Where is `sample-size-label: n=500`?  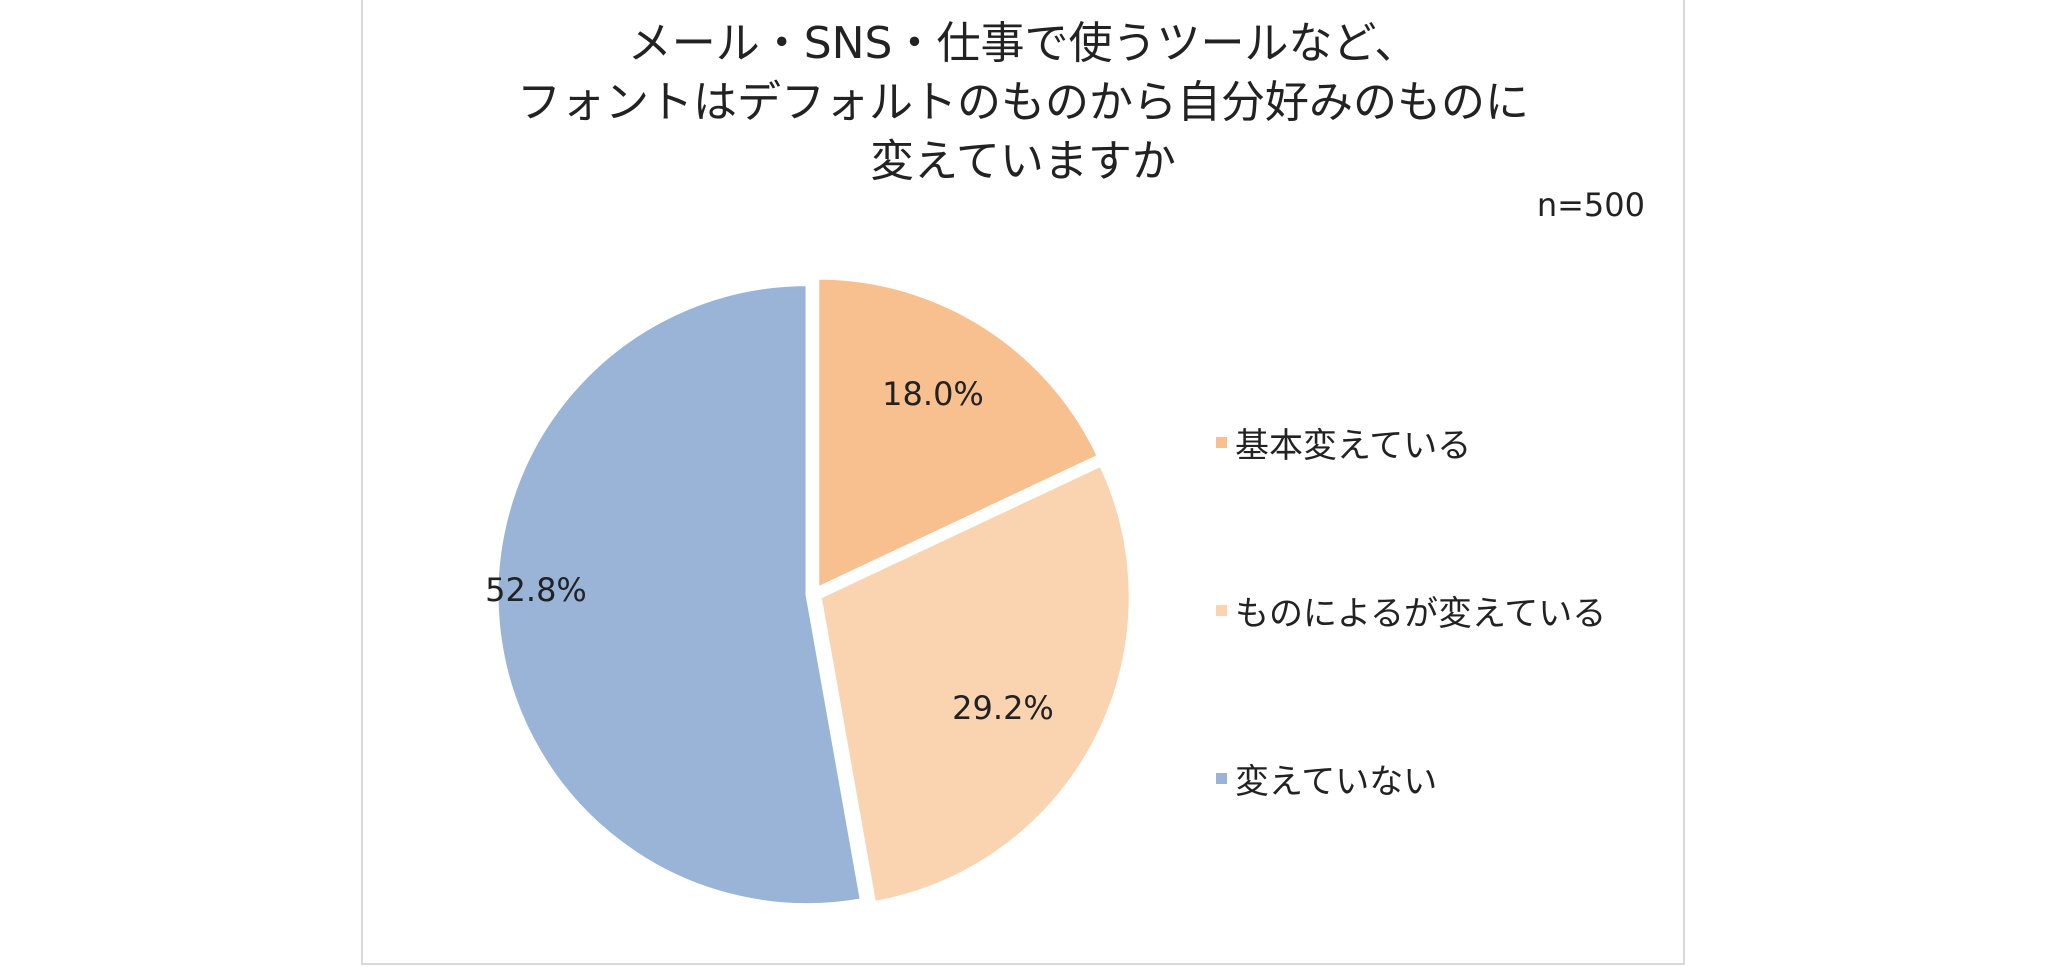
sample-size-label: n=500 is located at coordinates (1590, 205).